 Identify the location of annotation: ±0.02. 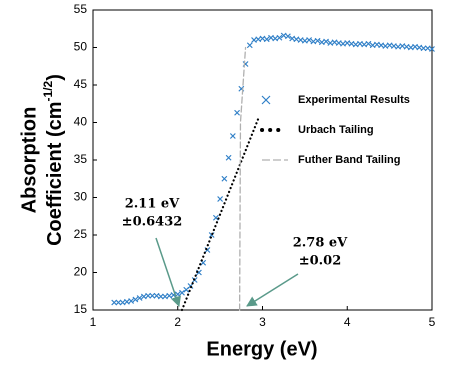
(320, 261).